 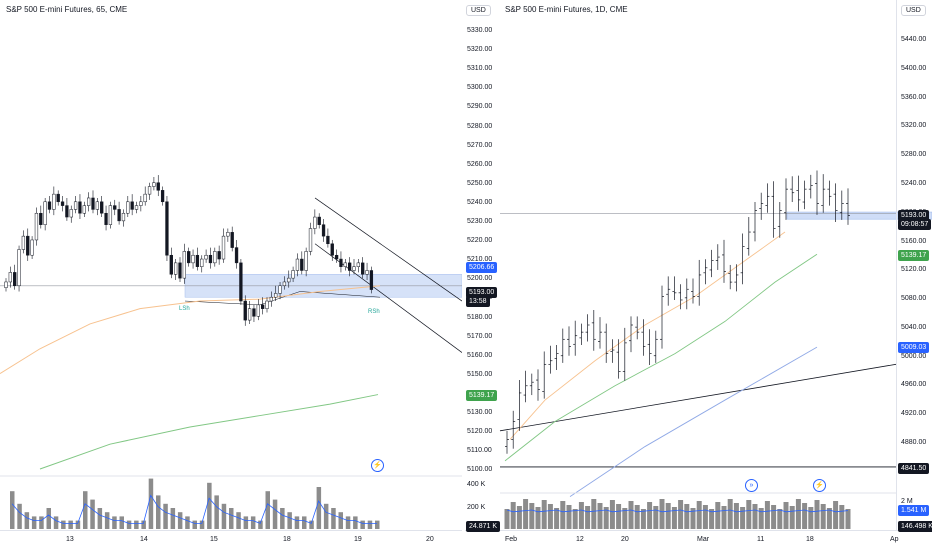 What do you see at coordinates (231, 540) in the screenshot?
I see `intraday-time-axis` at bounding box center [231, 540].